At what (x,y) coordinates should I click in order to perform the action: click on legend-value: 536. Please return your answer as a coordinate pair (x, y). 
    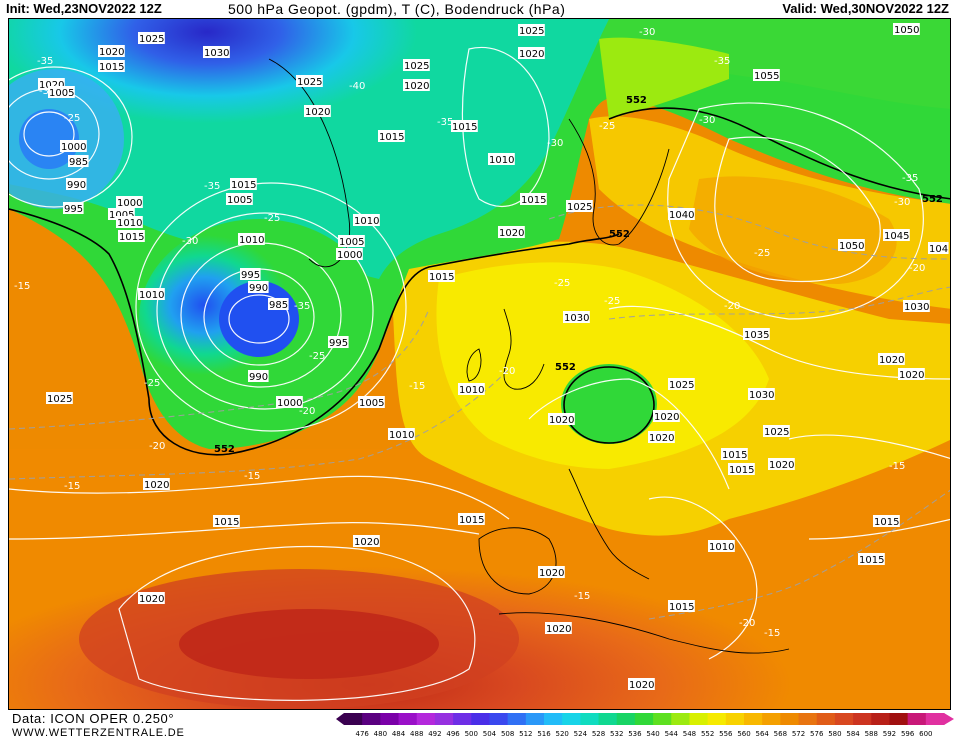
    Looking at the image, I should click on (635, 734).